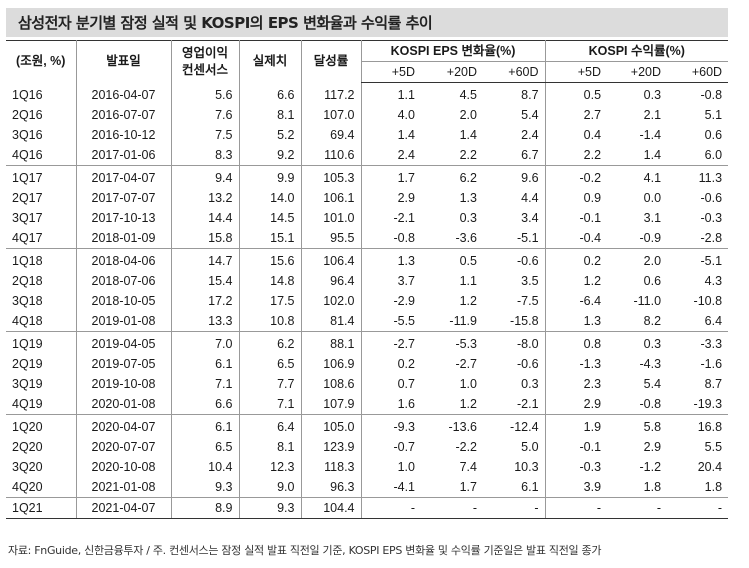  I want to click on header-return-60d: +60D, so click(698, 72).